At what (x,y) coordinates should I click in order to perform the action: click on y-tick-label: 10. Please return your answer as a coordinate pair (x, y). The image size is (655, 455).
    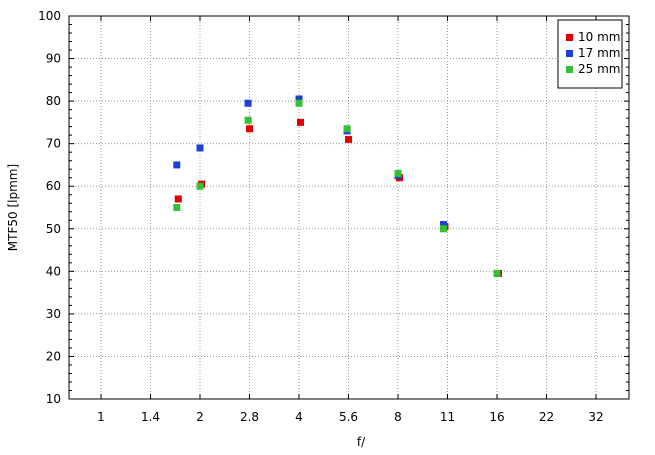
    Looking at the image, I should click on (53, 399).